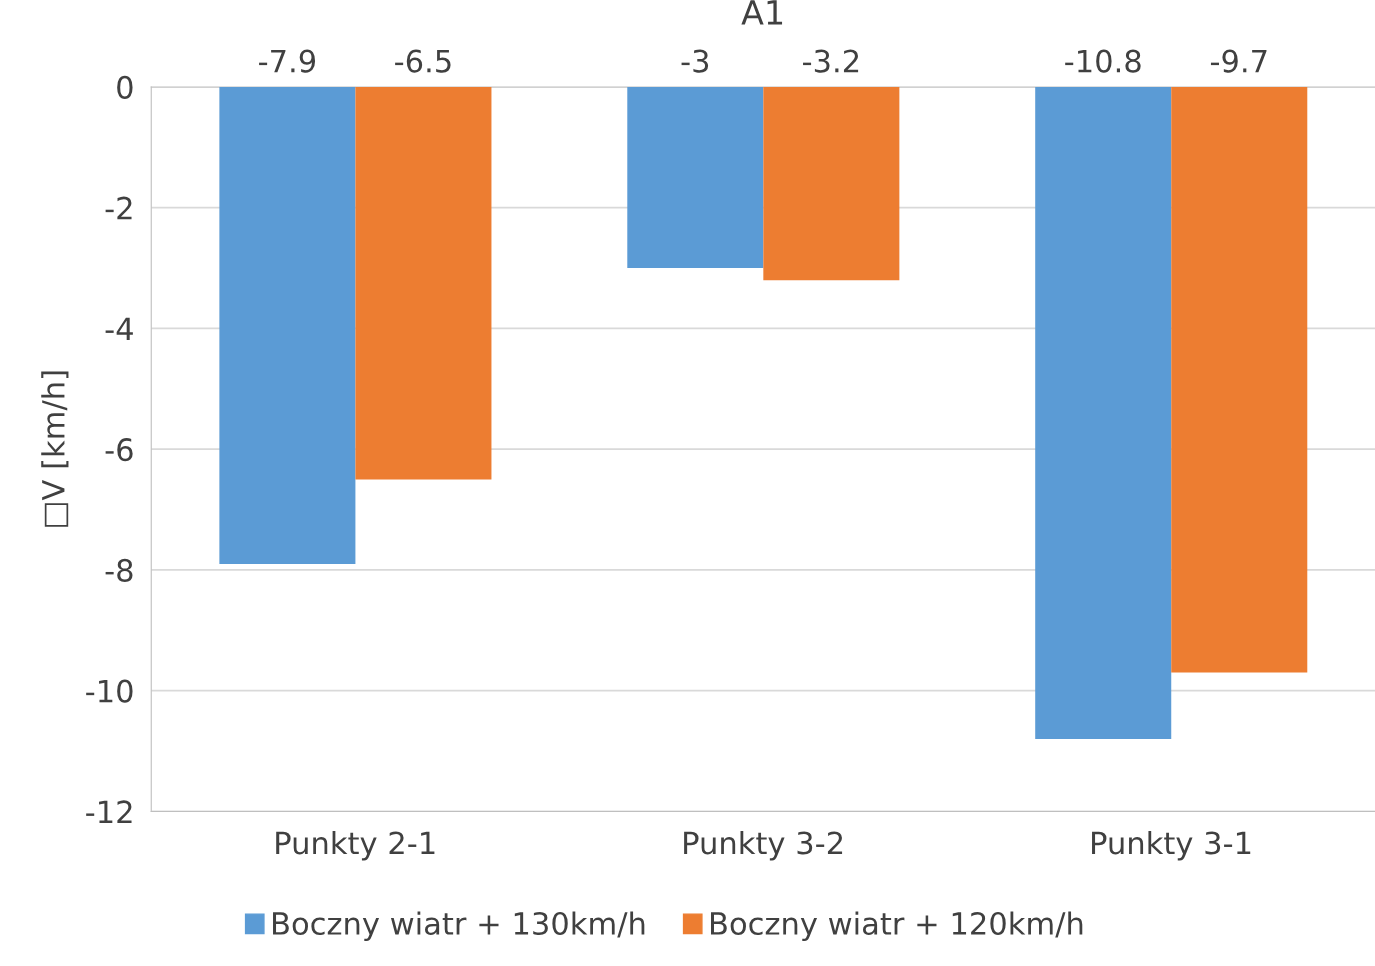 This screenshot has width=1375, height=966. Describe the element at coordinates (423, 61) in the screenshot. I see `data-label: -6.5` at that location.